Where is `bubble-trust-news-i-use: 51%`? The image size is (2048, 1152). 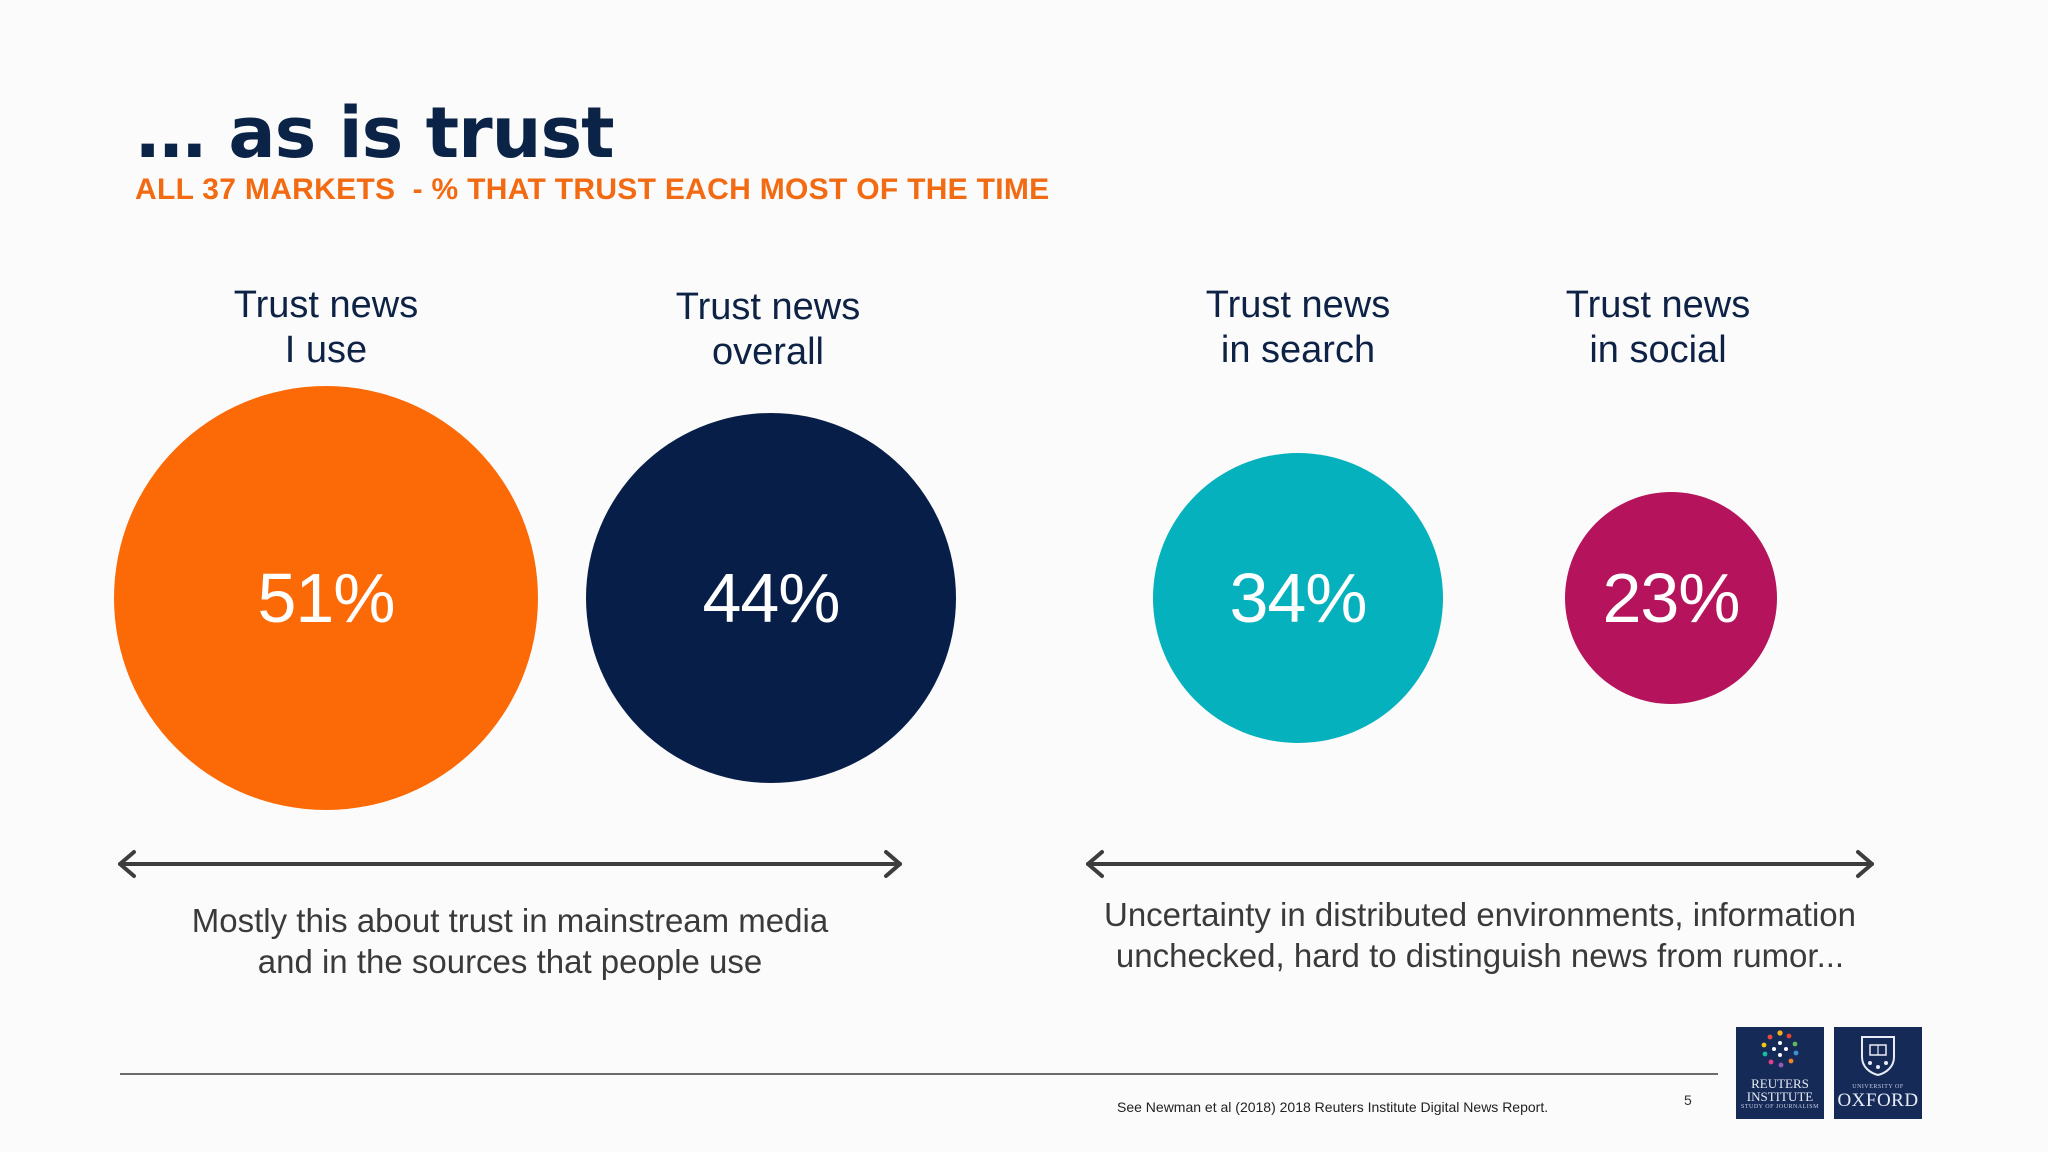 bubble-trust-news-i-use: 51% is located at coordinates (326, 598).